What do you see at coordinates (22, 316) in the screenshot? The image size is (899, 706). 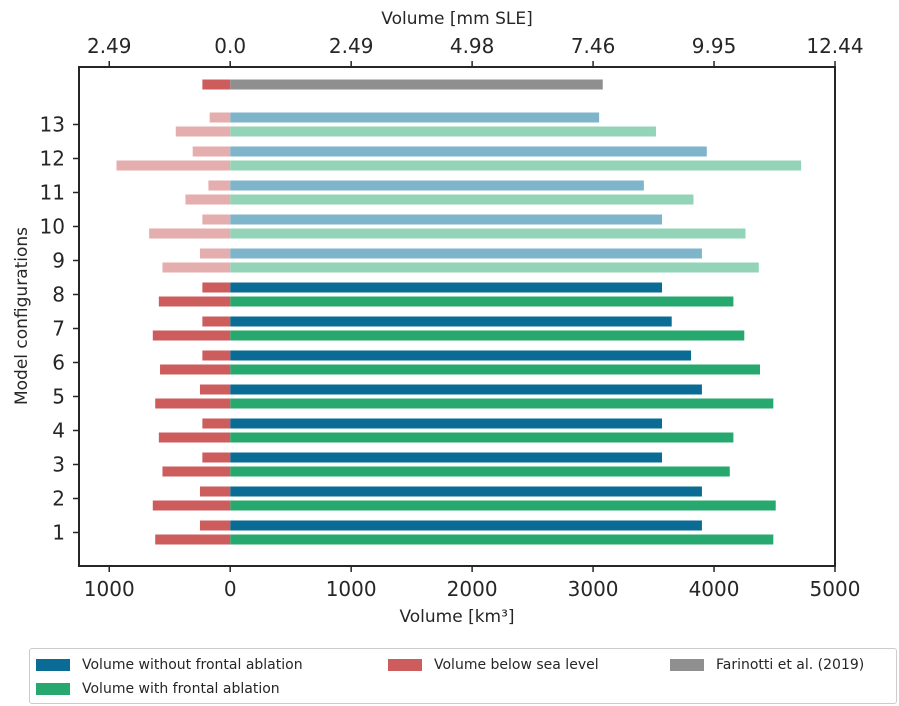 I see `y-axis-label: Model configurations` at bounding box center [22, 316].